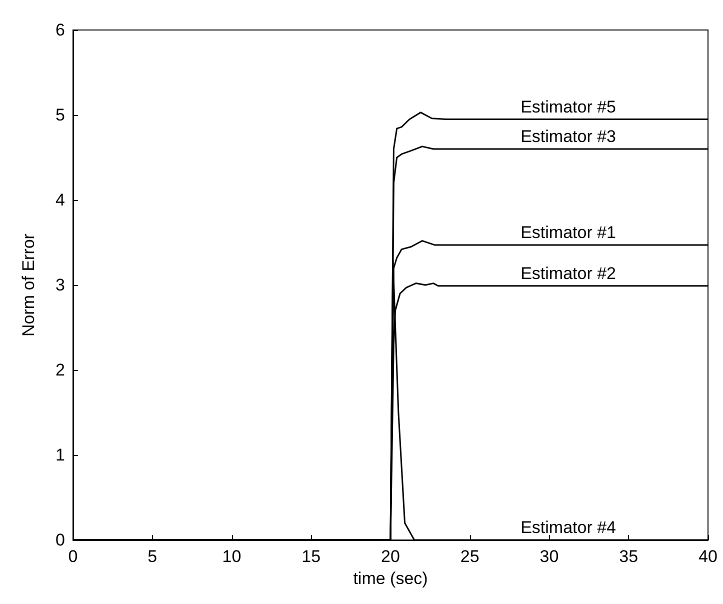  What do you see at coordinates (153, 556) in the screenshot?
I see `x-tick-label: 5` at bounding box center [153, 556].